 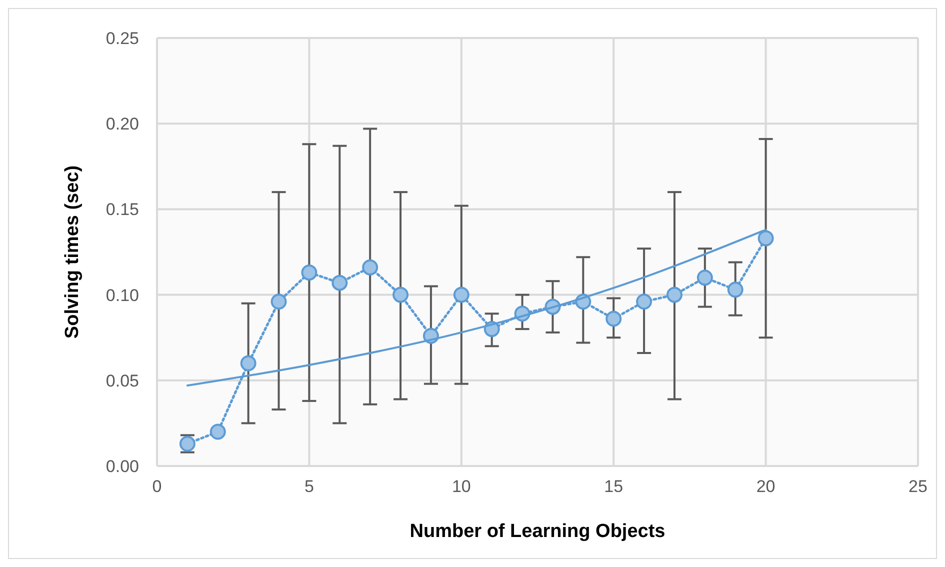 I want to click on x-tick-label: 0, so click(x=157, y=486).